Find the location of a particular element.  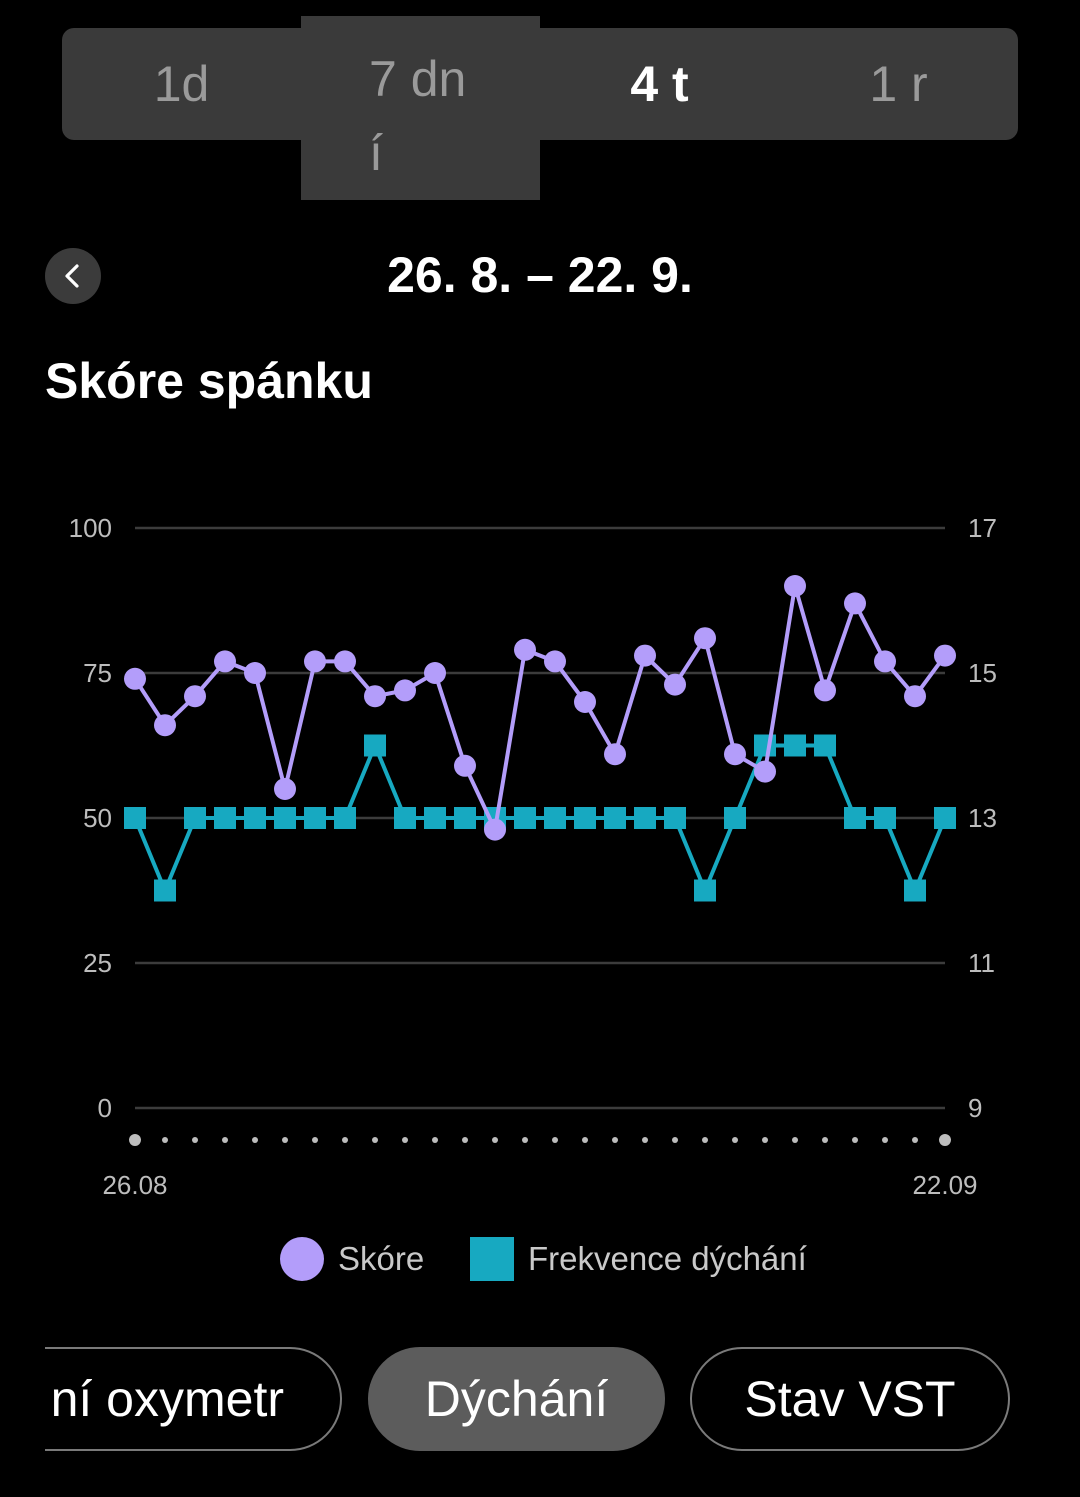

tab-breathing: Dýchání is located at coordinates (516, 1399).